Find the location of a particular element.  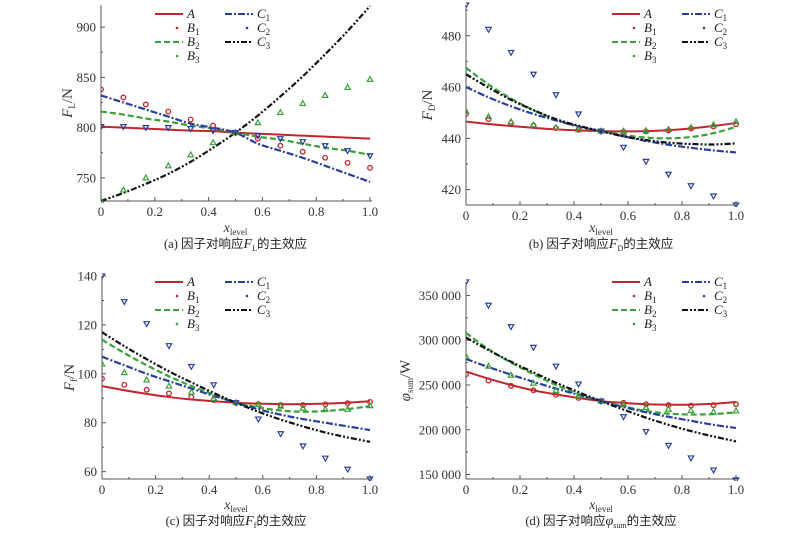

legend-swatch-C2 is located at coordinates (704, 296).